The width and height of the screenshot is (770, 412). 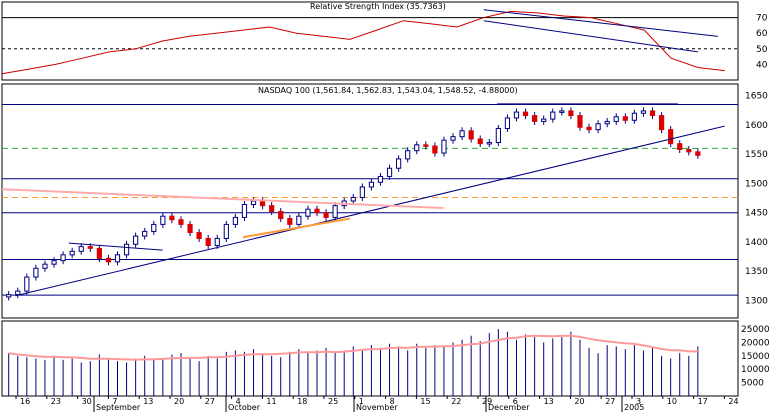 I want to click on x-tick-label-11: 1, so click(x=361, y=401).